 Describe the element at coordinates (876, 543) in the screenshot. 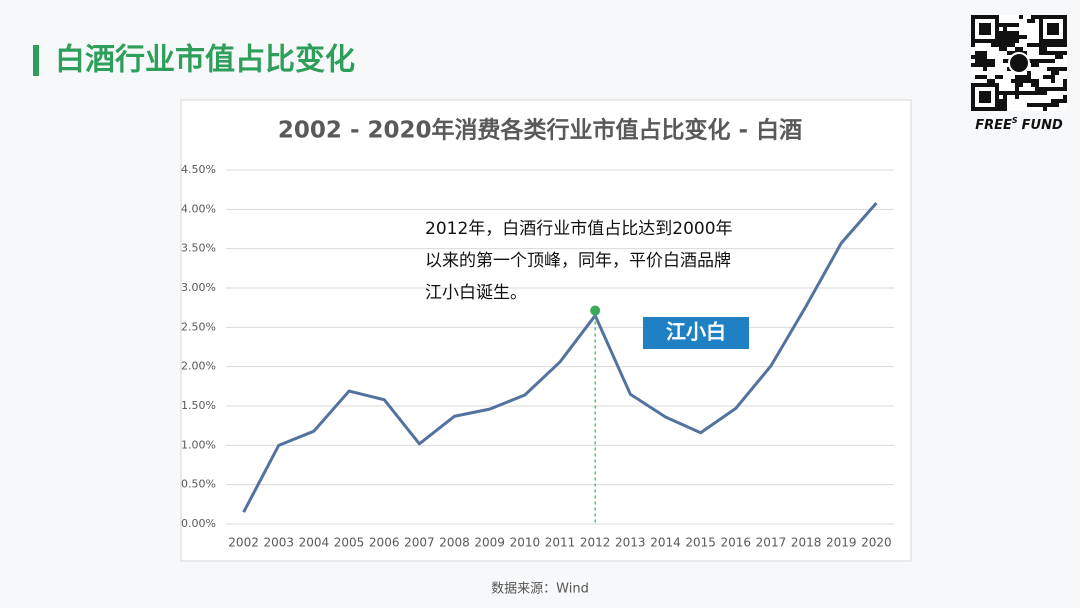

I see `x-tick-label: 2020` at that location.